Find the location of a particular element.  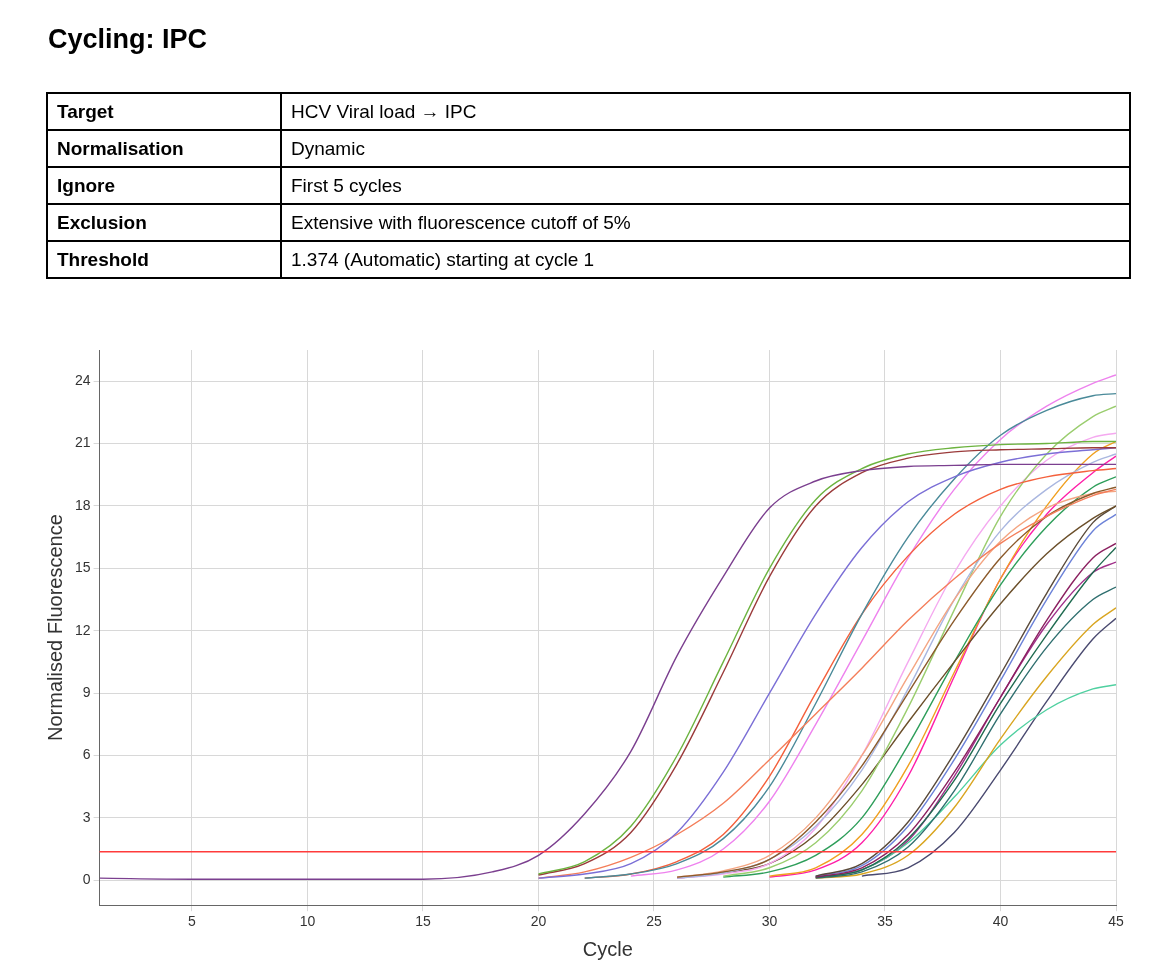

y-tick-label: 21 is located at coordinates (82, 442).